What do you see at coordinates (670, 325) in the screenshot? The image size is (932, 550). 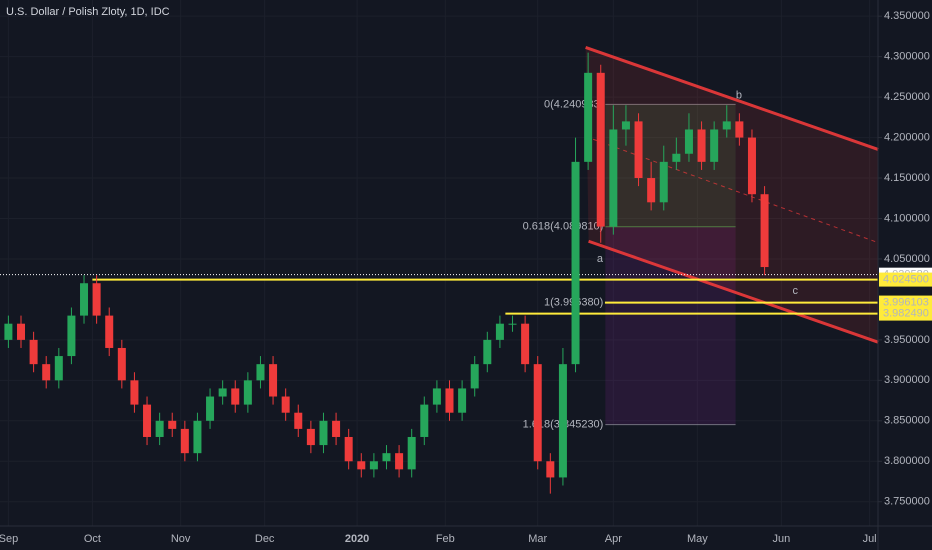 I see `fib-zone` at bounding box center [670, 325].